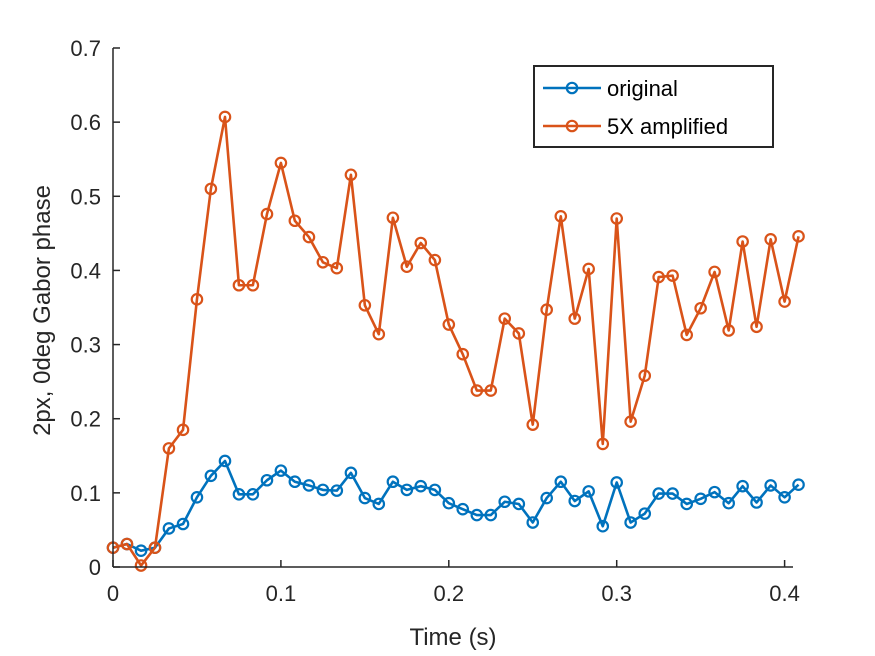 Image resolution: width=875 pixels, height=656 pixels. I want to click on y-axis-ticks: 0 0.1 0.2 0.3 0.4 0.5 0.6 0.7, so click(95, 308).